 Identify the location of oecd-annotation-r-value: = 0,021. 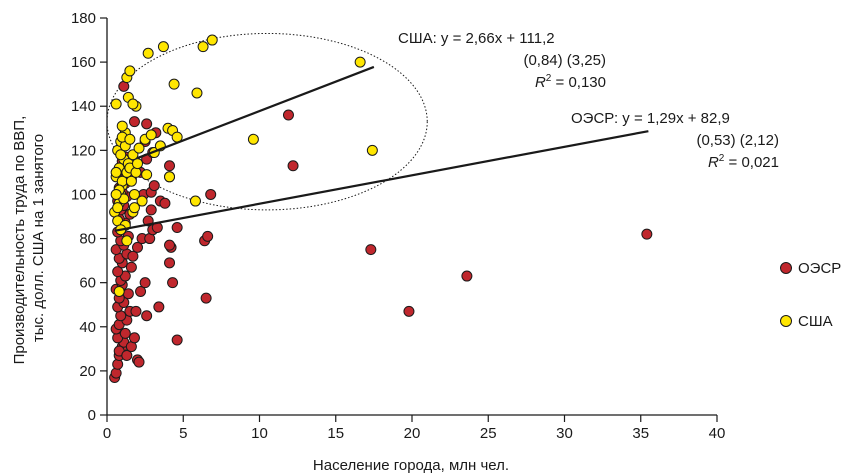
(751, 162).